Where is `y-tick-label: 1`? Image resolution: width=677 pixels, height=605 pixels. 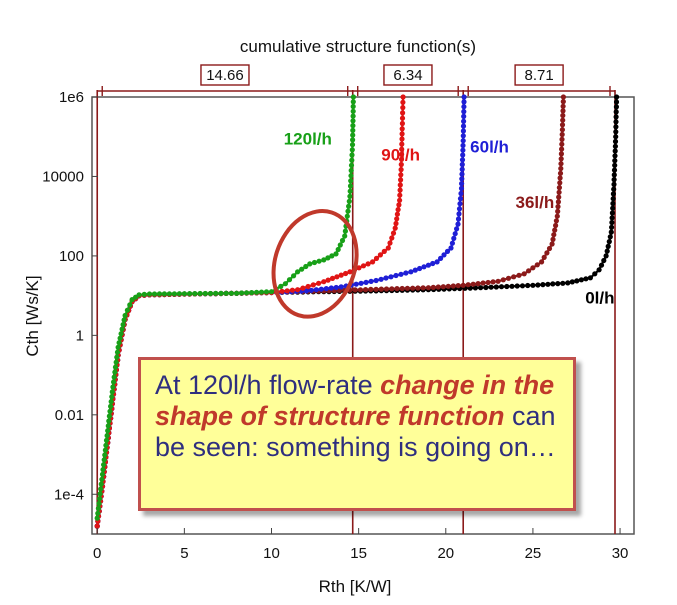 y-tick-label: 1 is located at coordinates (80, 335).